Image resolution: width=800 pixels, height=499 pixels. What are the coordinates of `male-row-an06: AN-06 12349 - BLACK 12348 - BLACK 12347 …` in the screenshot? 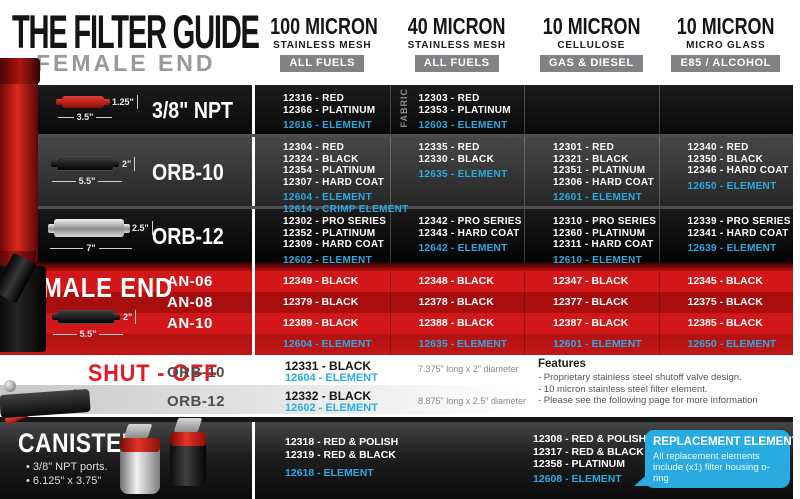 It's located at (396, 281).